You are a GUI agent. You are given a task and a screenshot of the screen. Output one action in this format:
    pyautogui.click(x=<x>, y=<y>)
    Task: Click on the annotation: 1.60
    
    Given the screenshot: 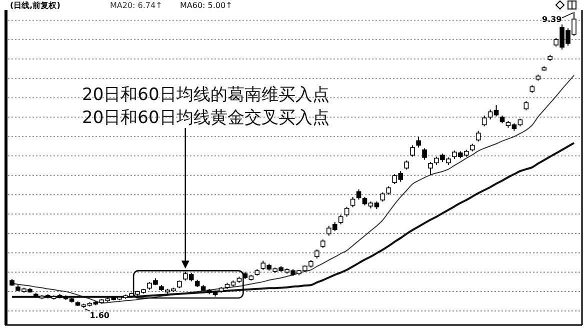 What is the action you would take?
    pyautogui.click(x=100, y=315)
    